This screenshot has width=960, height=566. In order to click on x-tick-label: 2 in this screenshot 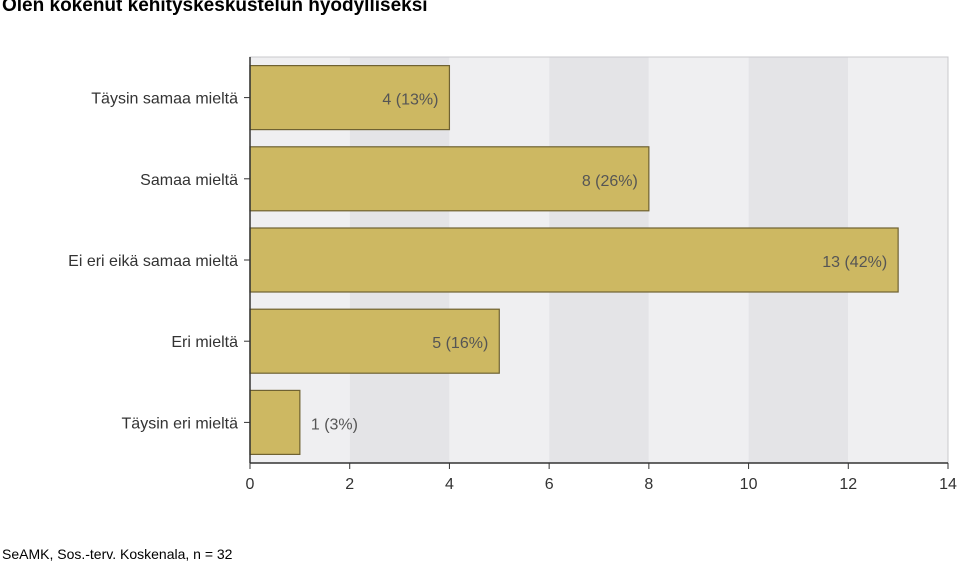, I will do `click(349, 484)`.